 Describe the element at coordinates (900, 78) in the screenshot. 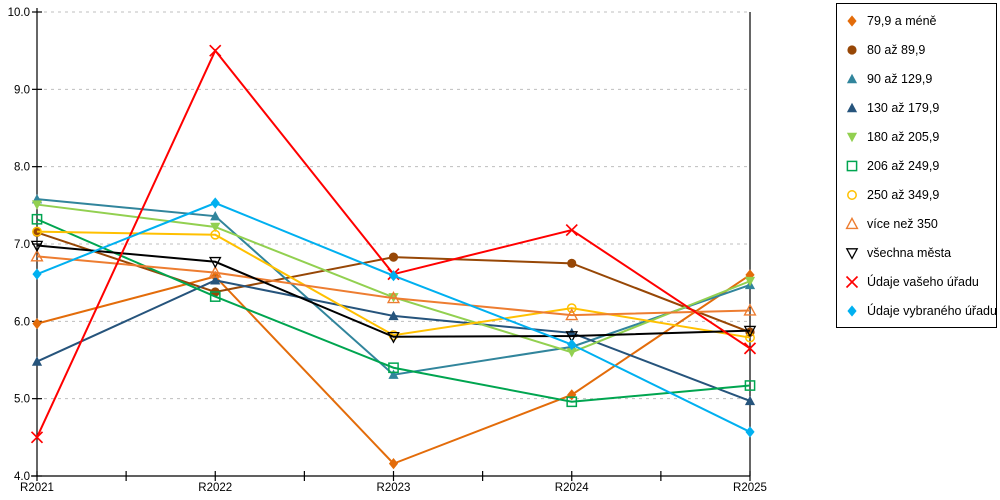

I see `legend-label: 90 až 129,9` at that location.